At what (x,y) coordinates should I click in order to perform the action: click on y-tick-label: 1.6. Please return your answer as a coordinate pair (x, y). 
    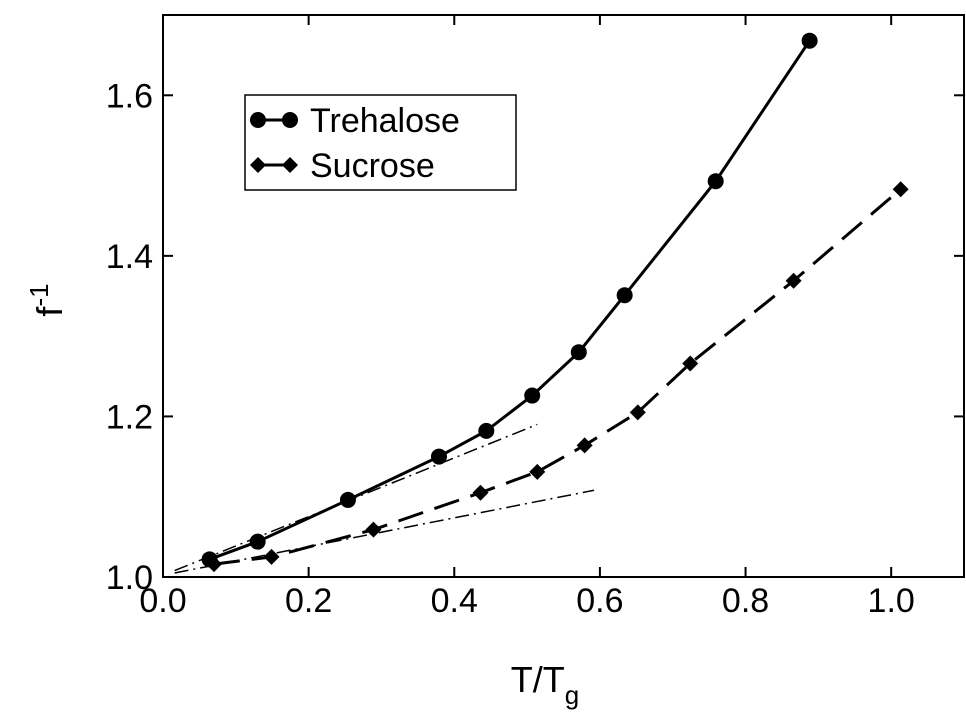
    Looking at the image, I should click on (129, 96).